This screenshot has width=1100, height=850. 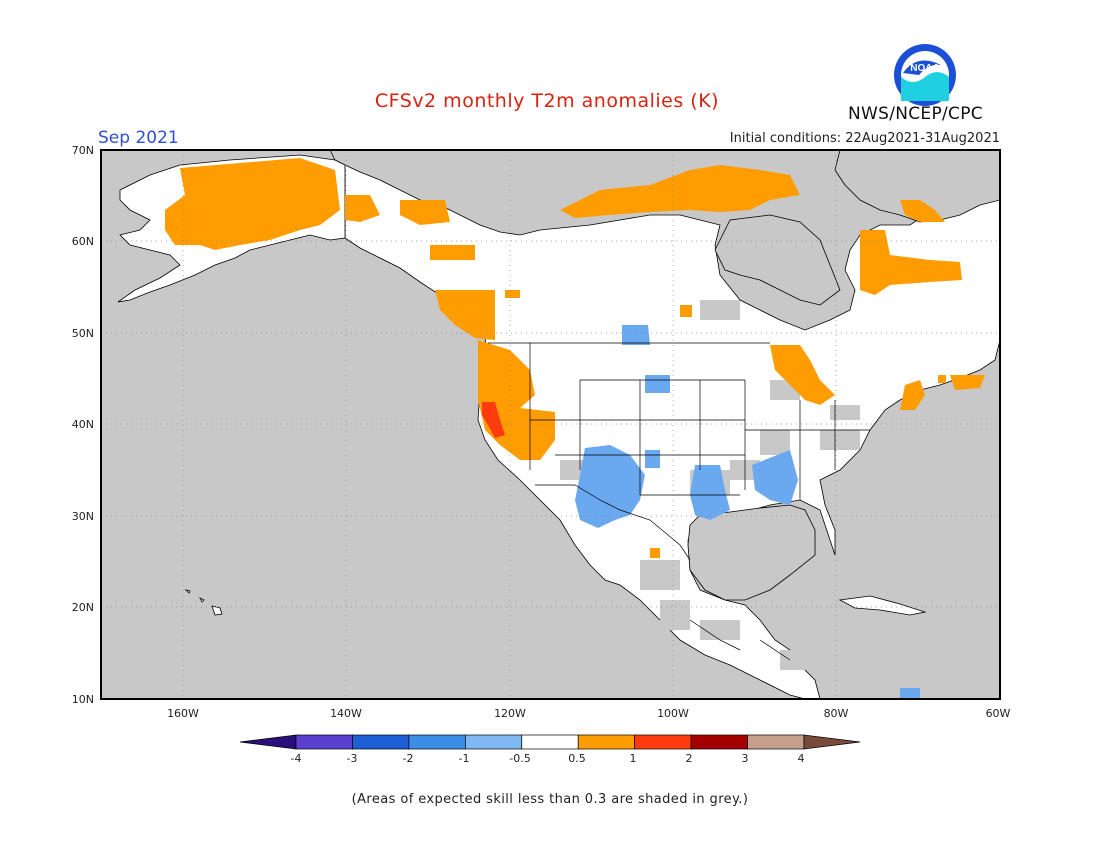 I want to click on lon-label: 60W, so click(x=998, y=713).